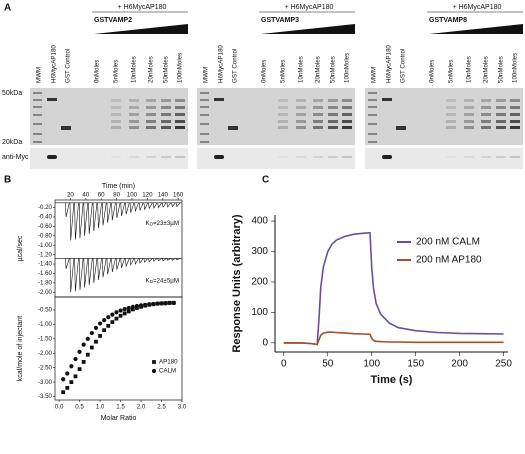 The image size is (525, 454). Describe the element at coordinates (393, 288) in the screenshot. I see `series-line` at that location.